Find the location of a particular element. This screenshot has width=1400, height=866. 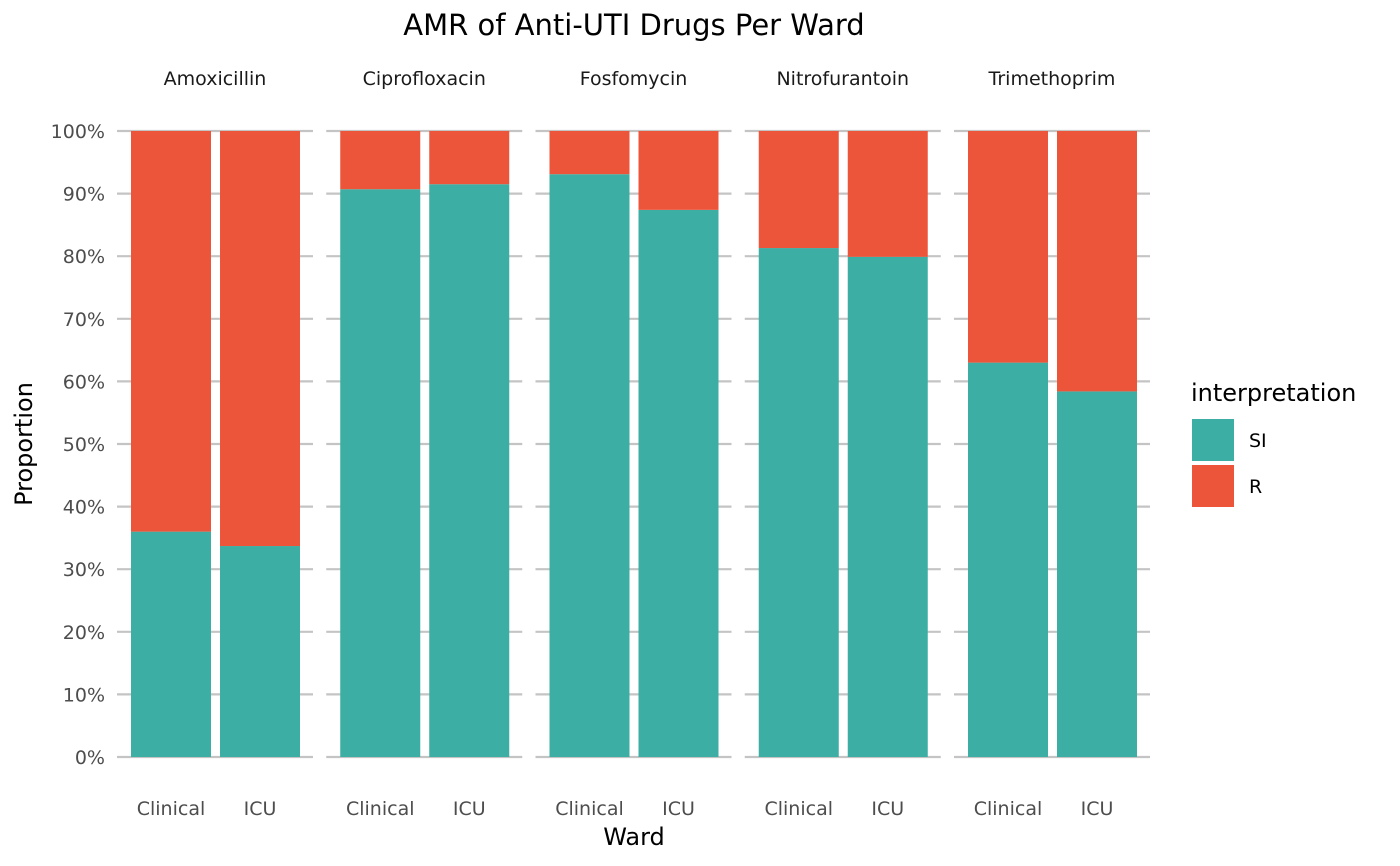

facet-label: Trimethoprim is located at coordinates (1052, 79).